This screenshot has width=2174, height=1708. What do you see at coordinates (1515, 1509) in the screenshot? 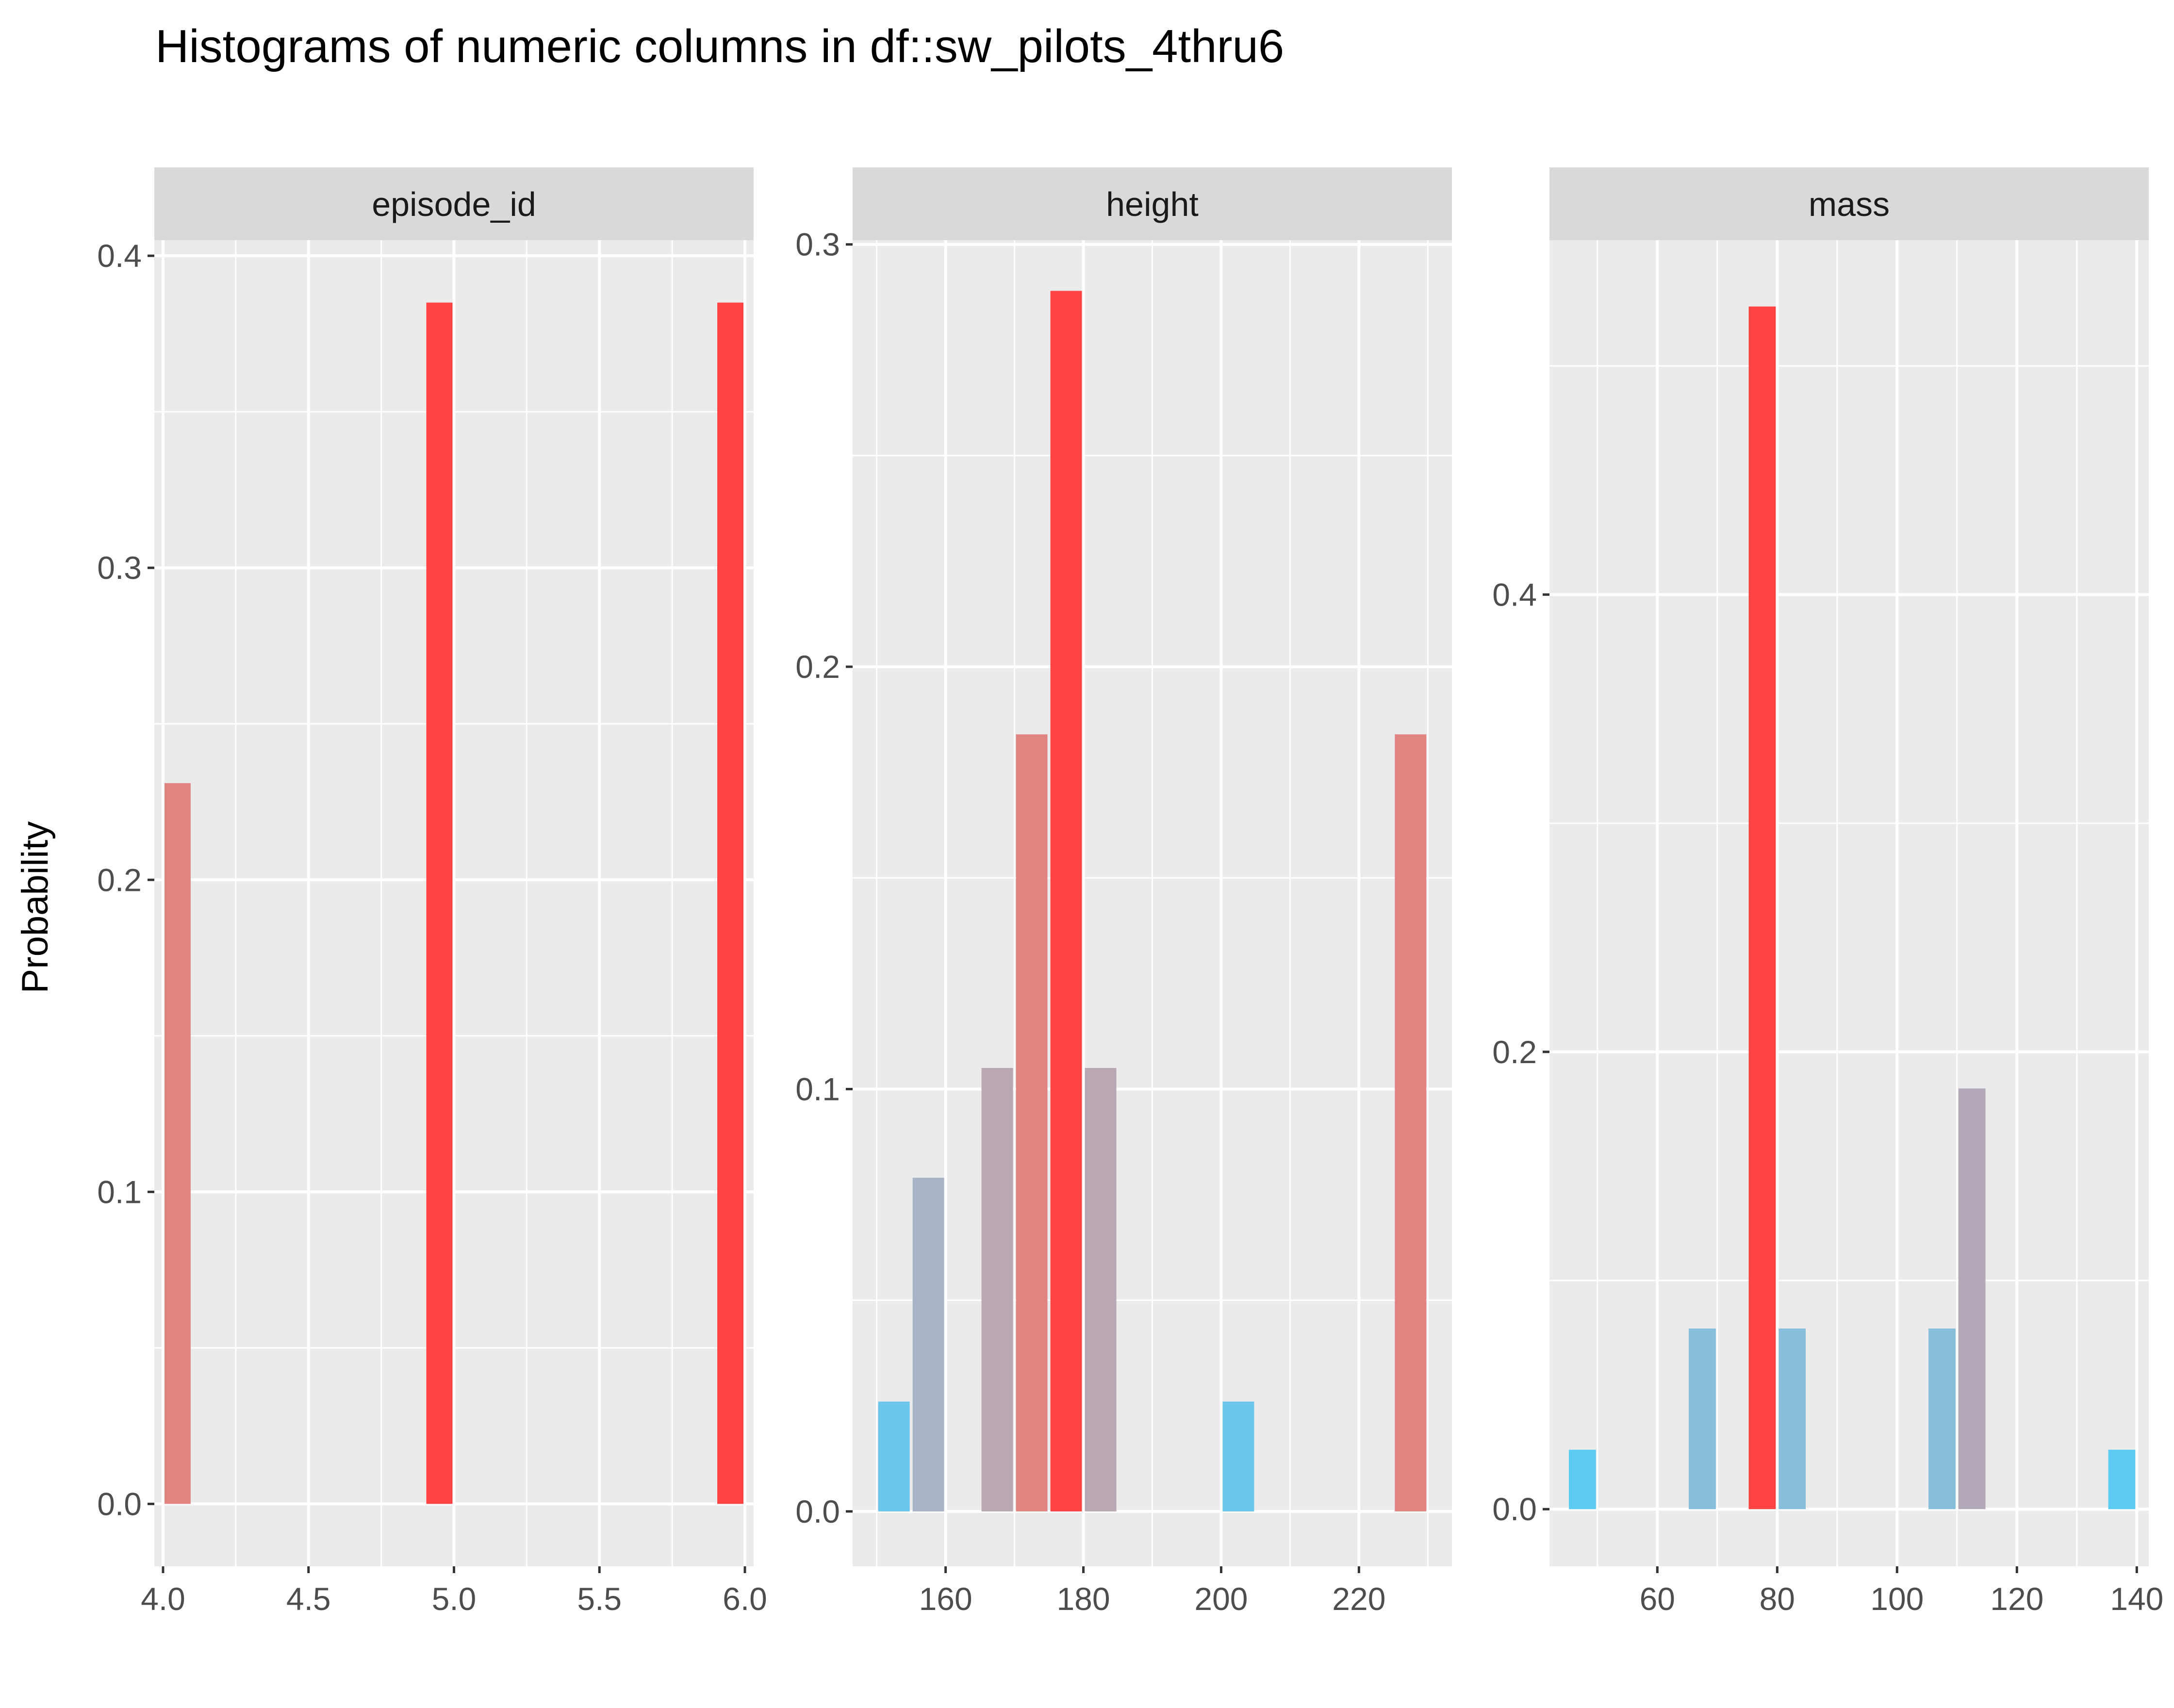
I see `panel-3-y-tick-label: 0.0` at bounding box center [1515, 1509].